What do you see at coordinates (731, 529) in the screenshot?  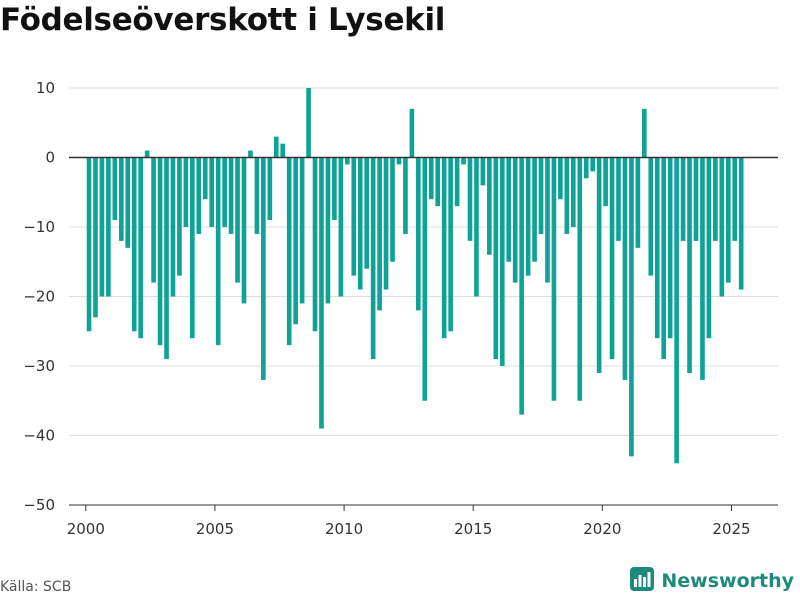 I see `x-tick-label: 2025` at bounding box center [731, 529].